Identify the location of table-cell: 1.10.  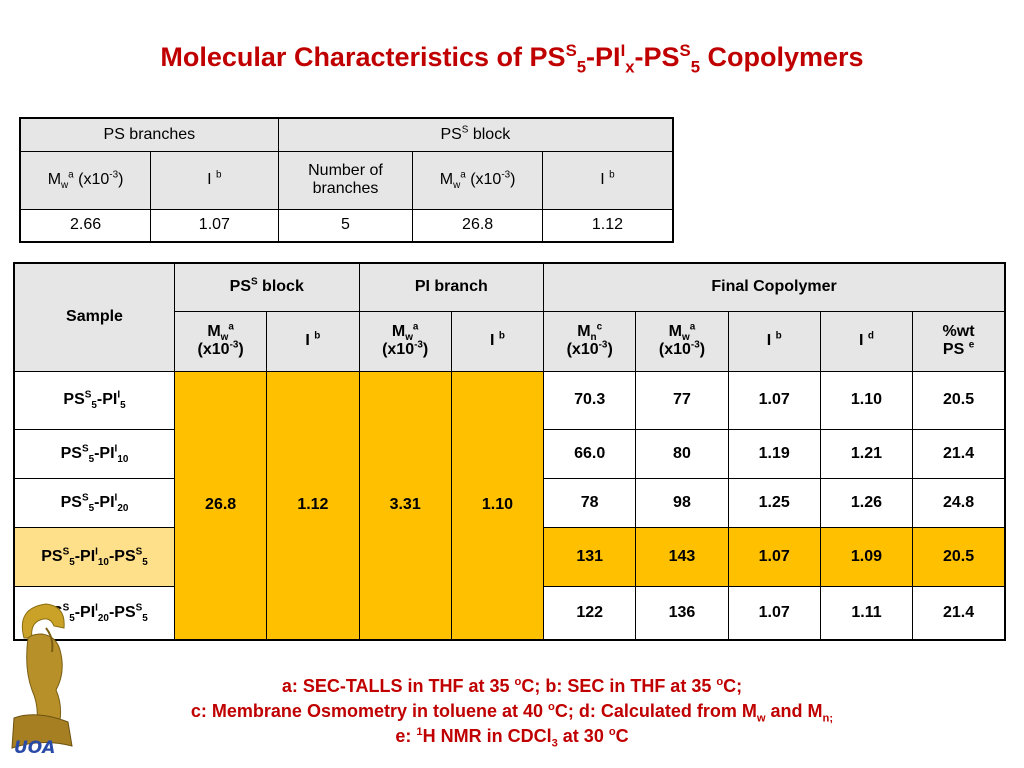
(866, 400).